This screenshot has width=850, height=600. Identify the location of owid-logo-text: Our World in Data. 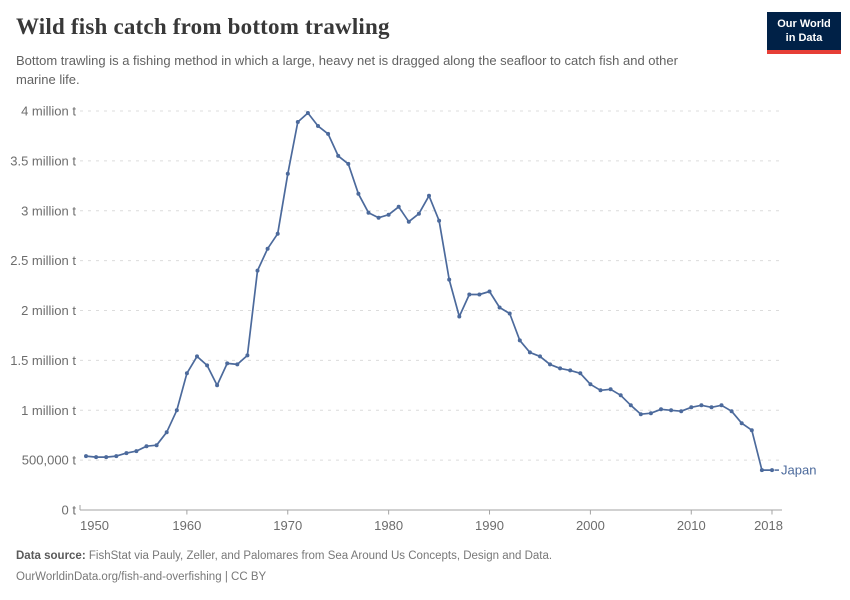
(804, 31).